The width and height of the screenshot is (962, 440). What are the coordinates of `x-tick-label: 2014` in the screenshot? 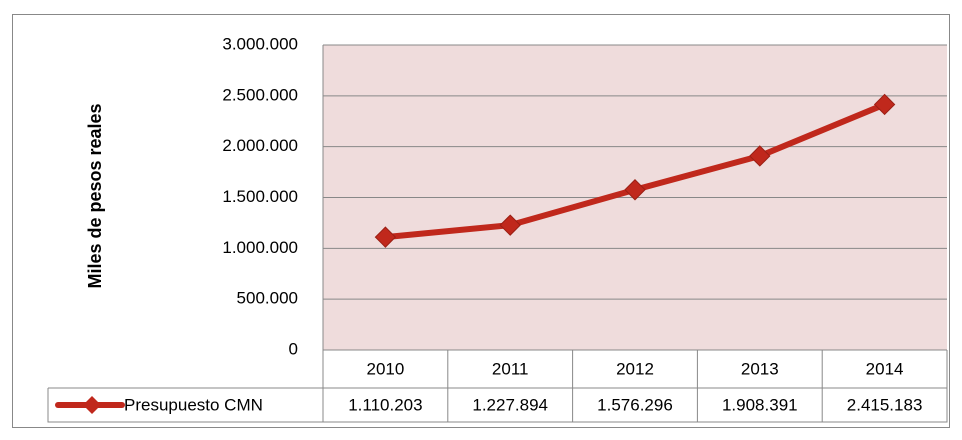 It's located at (885, 368).